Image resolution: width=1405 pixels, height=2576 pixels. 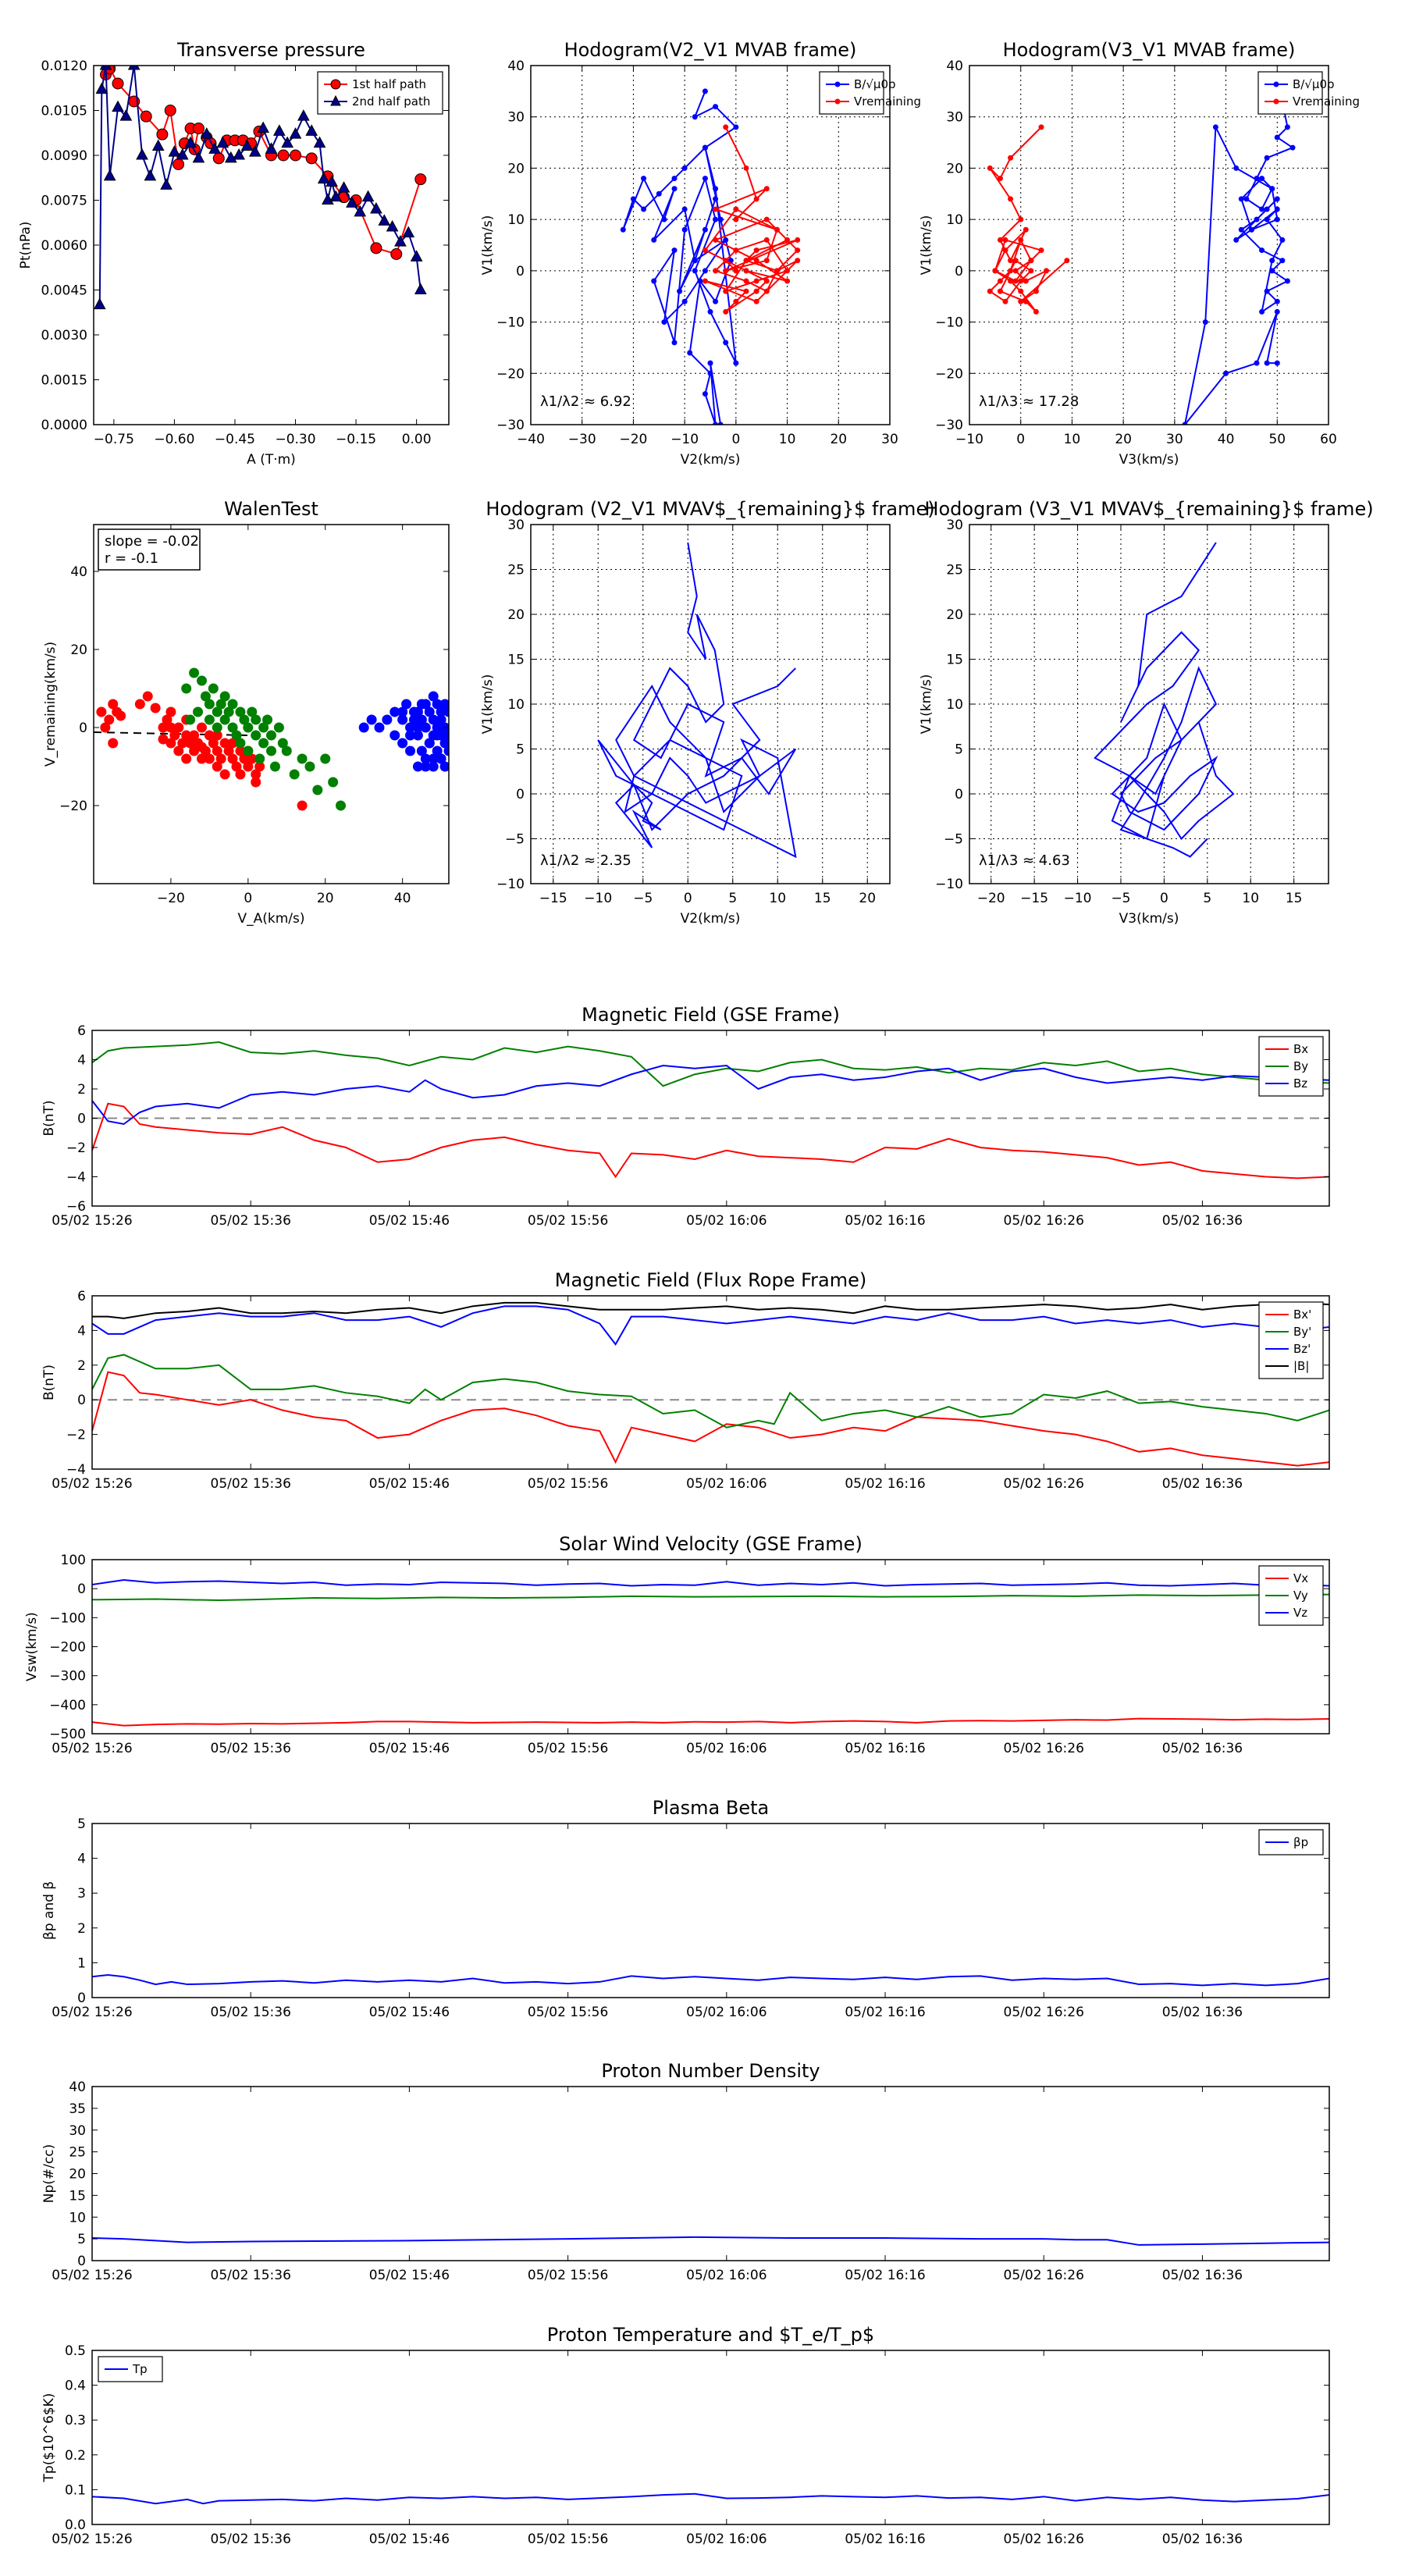 What do you see at coordinates (251, 2275) in the screenshot?
I see `x-tick-label: 05/02 15:36` at bounding box center [251, 2275].